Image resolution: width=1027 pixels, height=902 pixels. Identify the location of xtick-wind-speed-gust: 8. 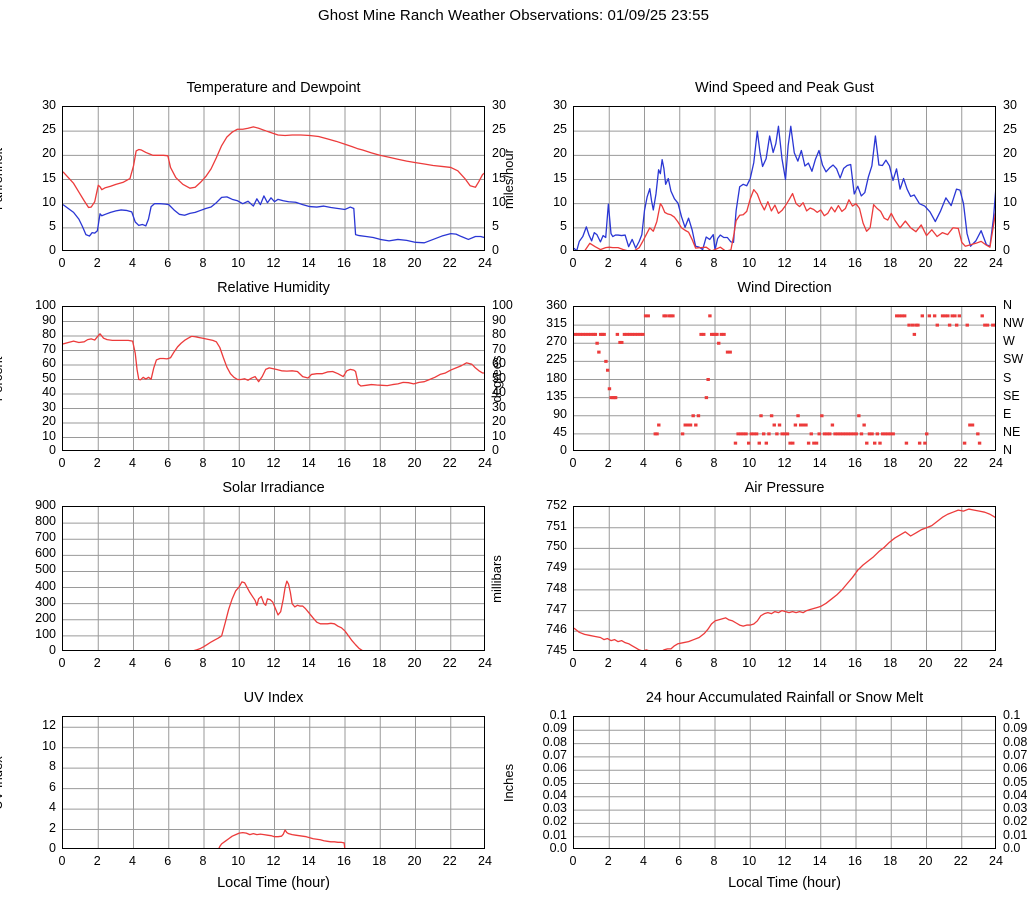
(714, 263).